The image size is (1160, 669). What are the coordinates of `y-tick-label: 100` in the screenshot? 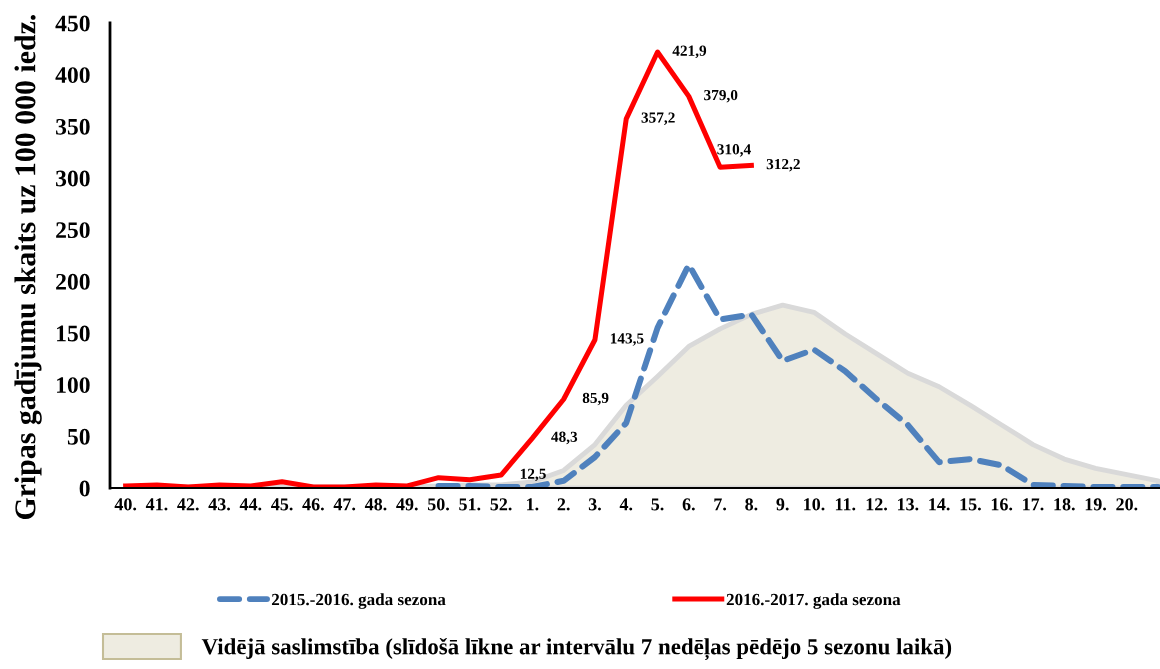 It's located at (73, 385).